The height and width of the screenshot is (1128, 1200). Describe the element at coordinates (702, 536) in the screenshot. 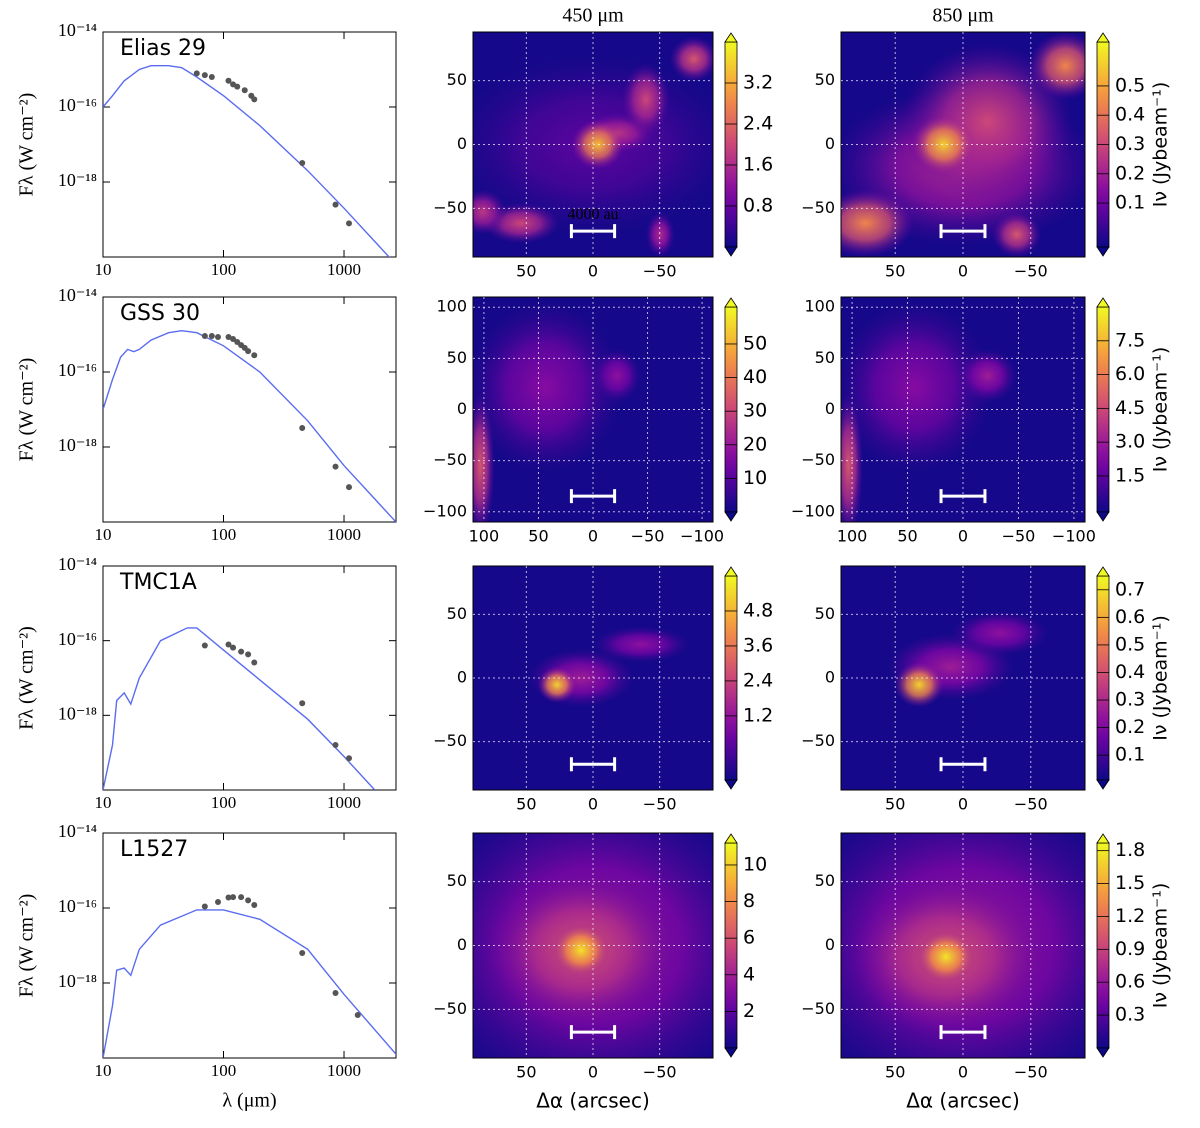

I see `x-tick-label: −100` at that location.